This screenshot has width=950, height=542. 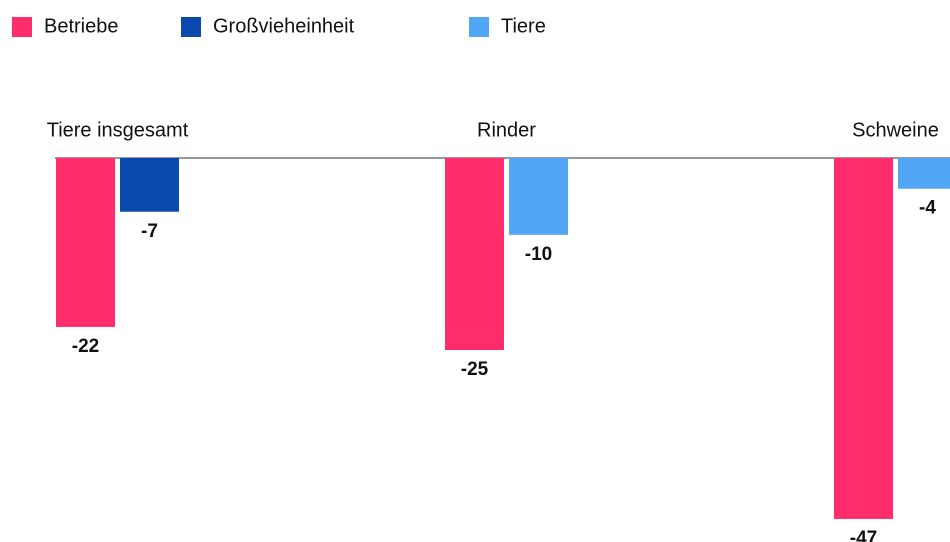 I want to click on legend-label: Betriebe, so click(x=81, y=26).